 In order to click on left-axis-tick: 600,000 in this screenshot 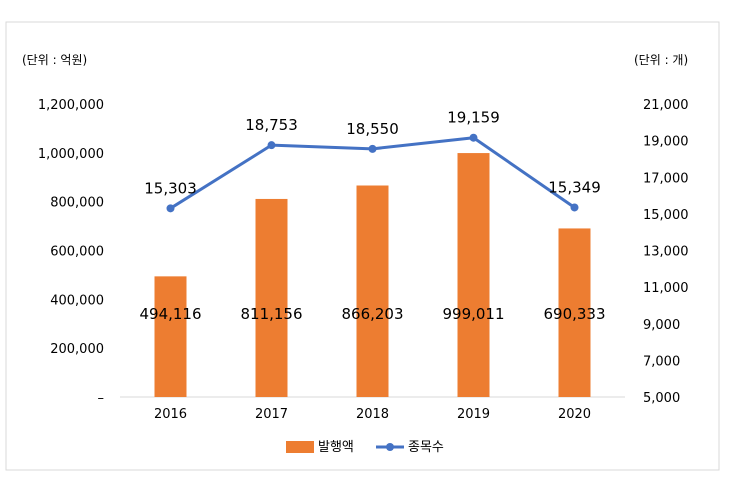, I will do `click(77, 252)`.